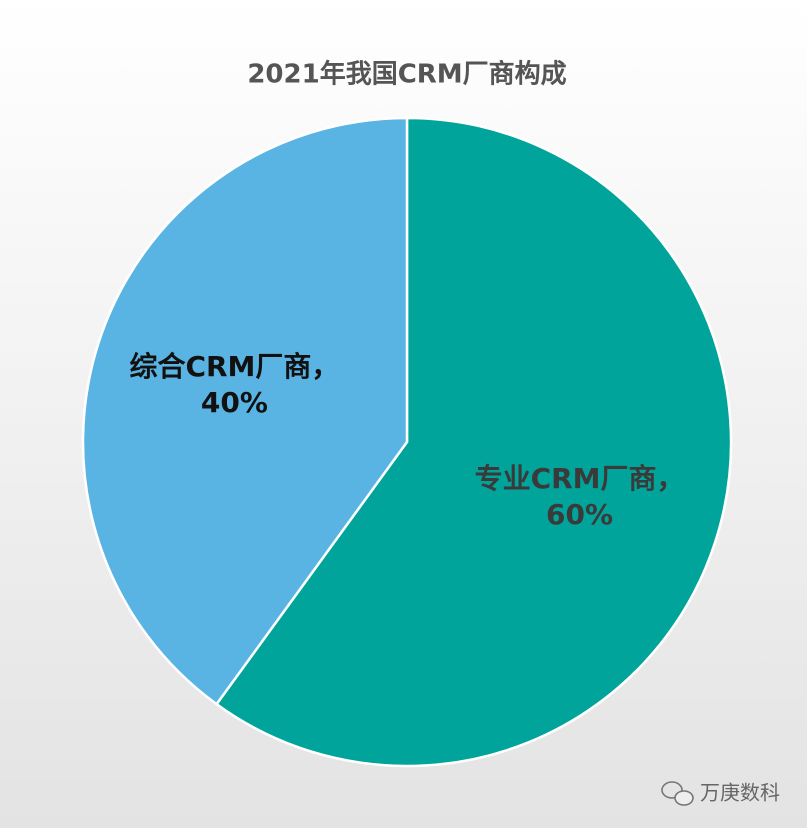 This screenshot has height=828, width=807. Describe the element at coordinates (579, 514) in the screenshot. I see `value-label: 60%` at that location.